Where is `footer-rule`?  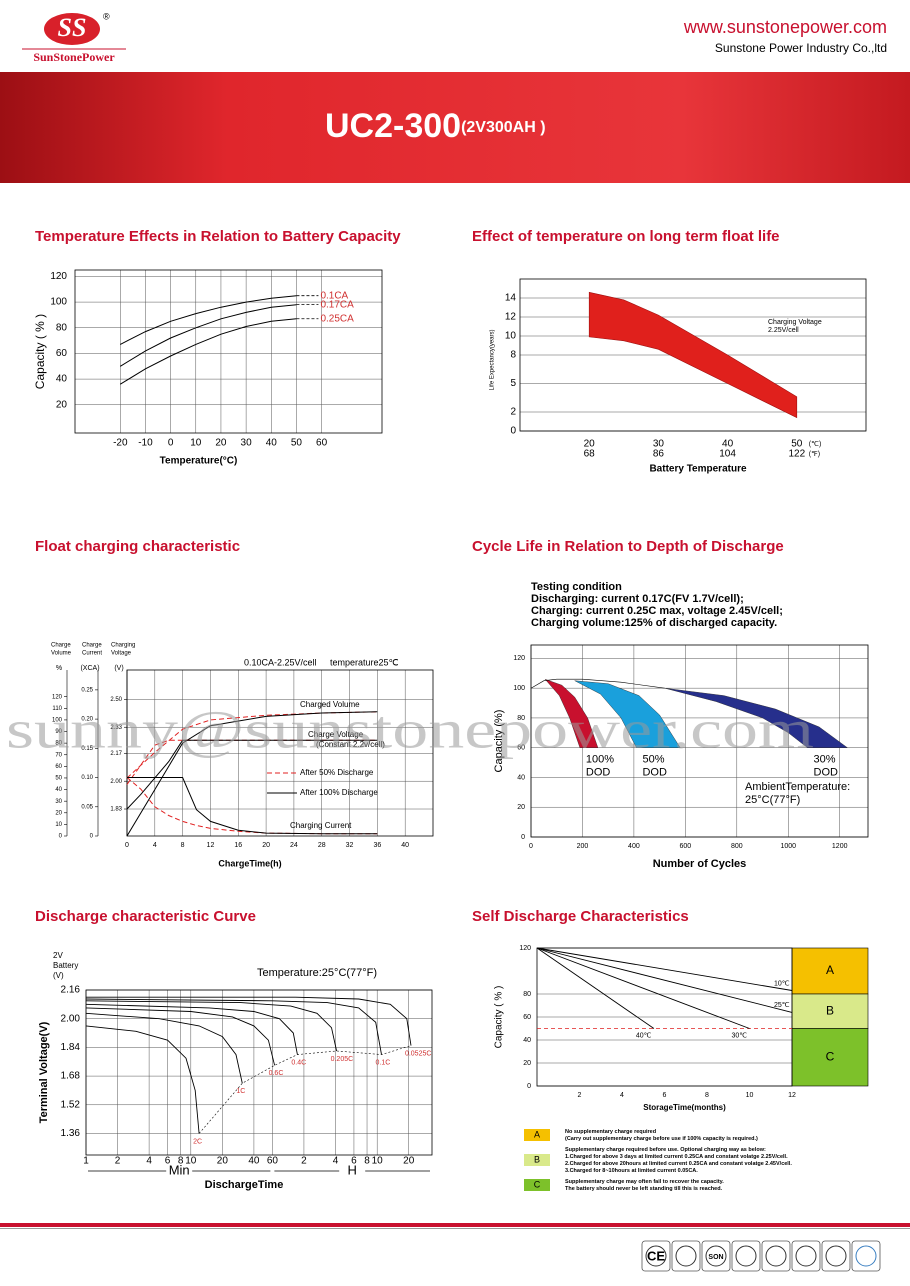 footer-rule is located at coordinates (455, 1225).